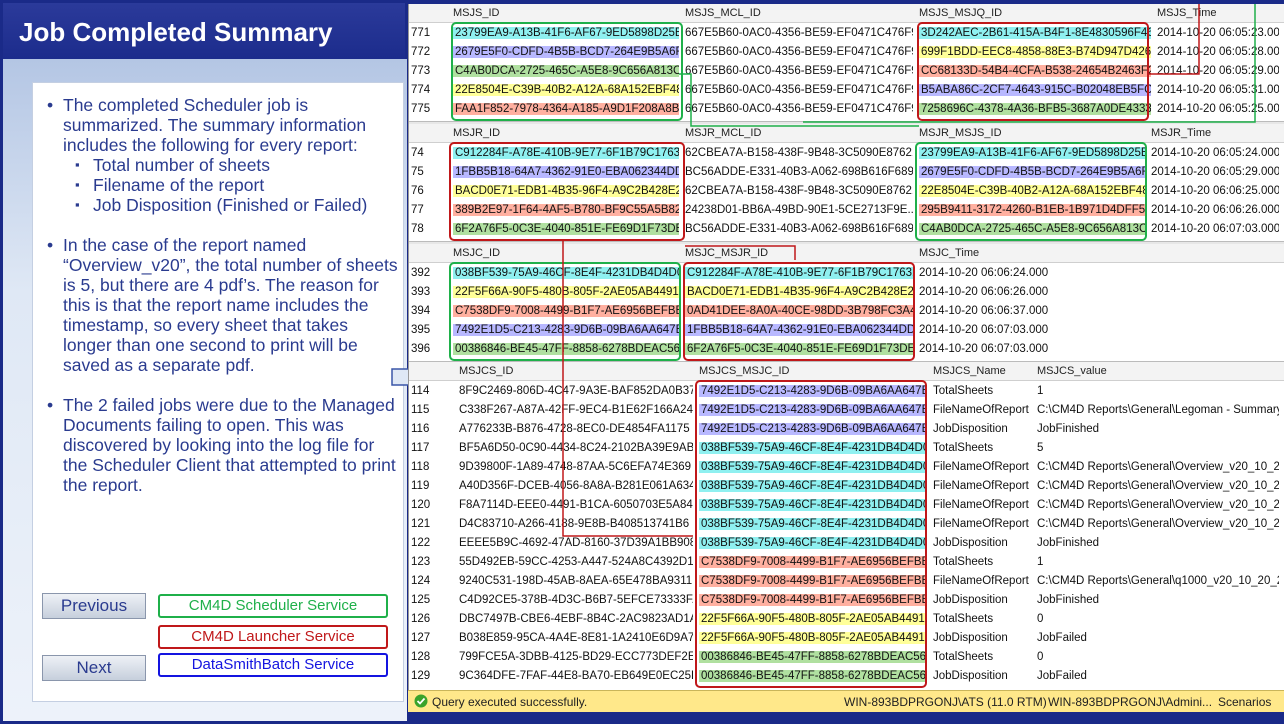  I want to click on previous-button: Previous, so click(94, 606).